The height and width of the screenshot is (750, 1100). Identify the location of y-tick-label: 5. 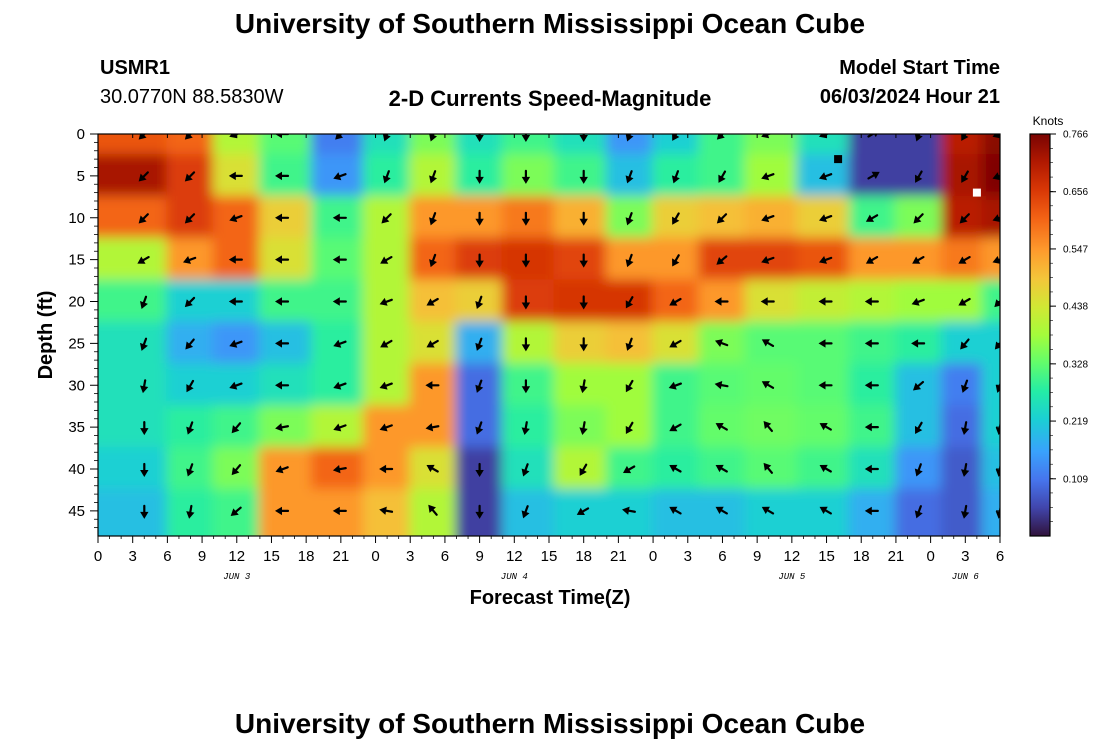
(81, 176).